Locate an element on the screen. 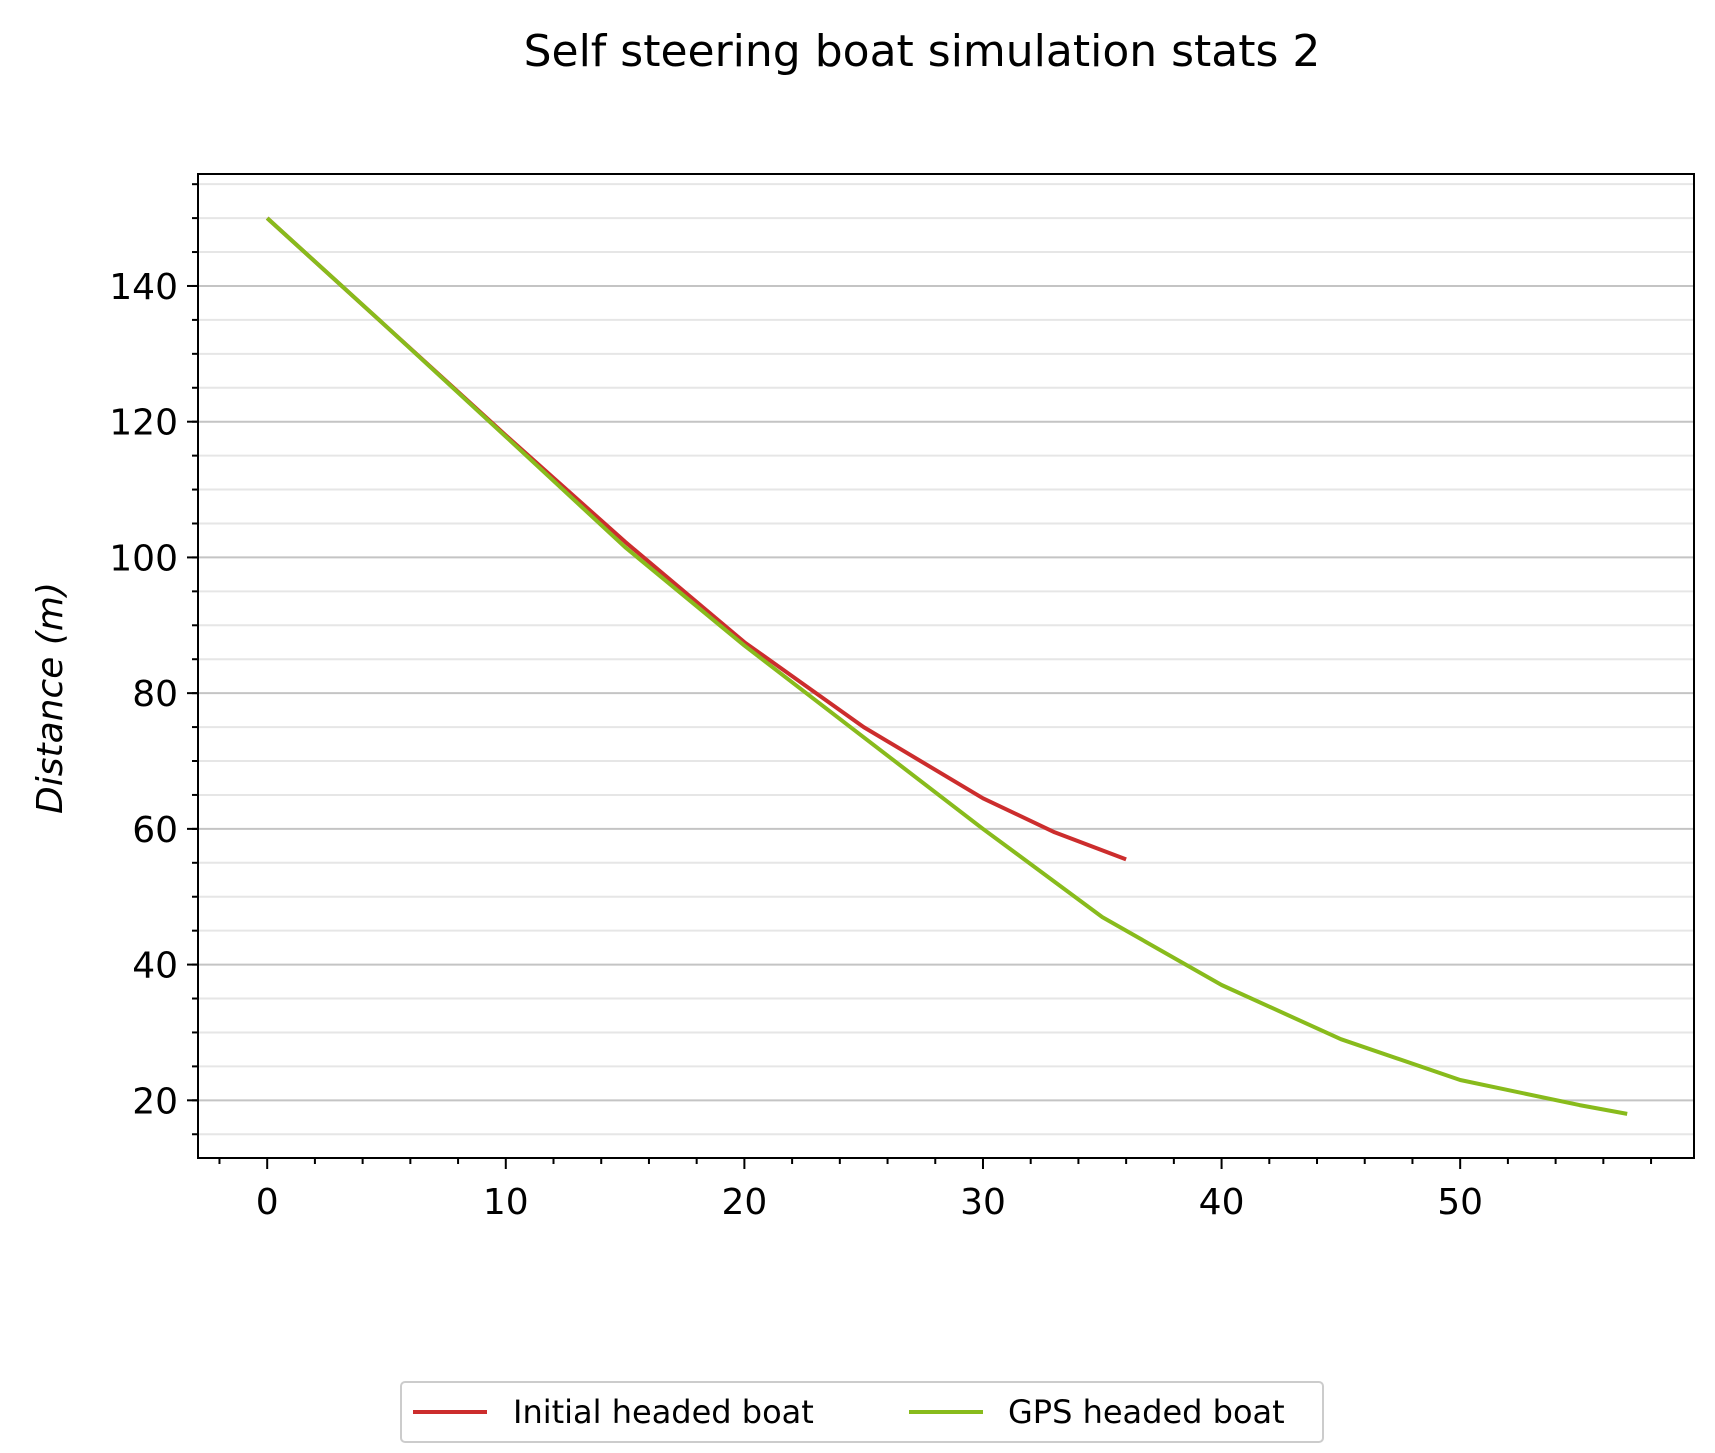 The image size is (1715, 1453). y-axis-label-unit: m is located at coordinates (50, 613).